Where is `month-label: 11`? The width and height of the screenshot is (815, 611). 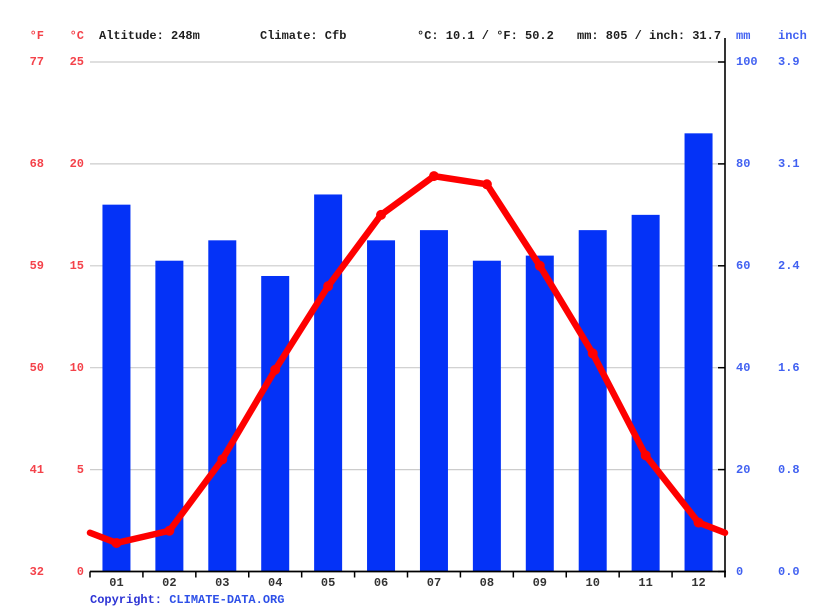
month-label: 11 is located at coordinates (645, 583).